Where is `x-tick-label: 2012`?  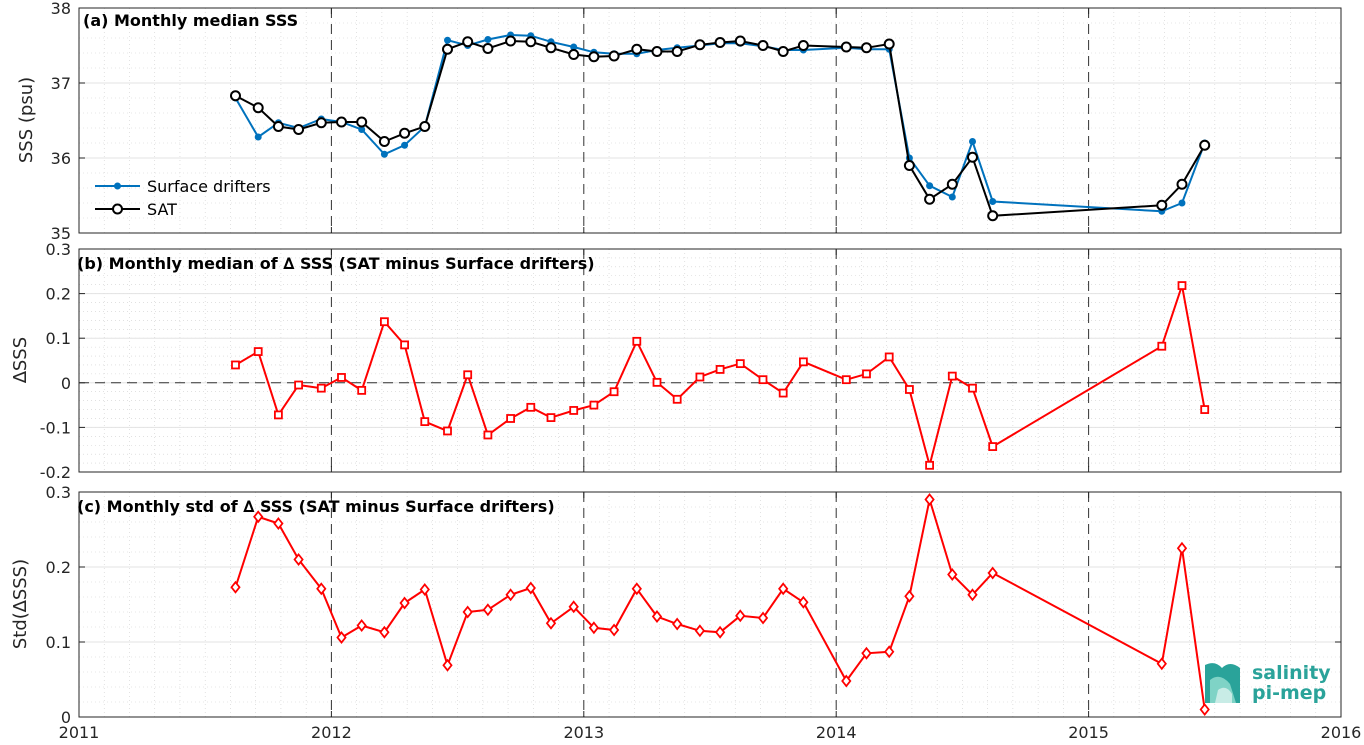
x-tick-label: 2012 is located at coordinates (331, 732).